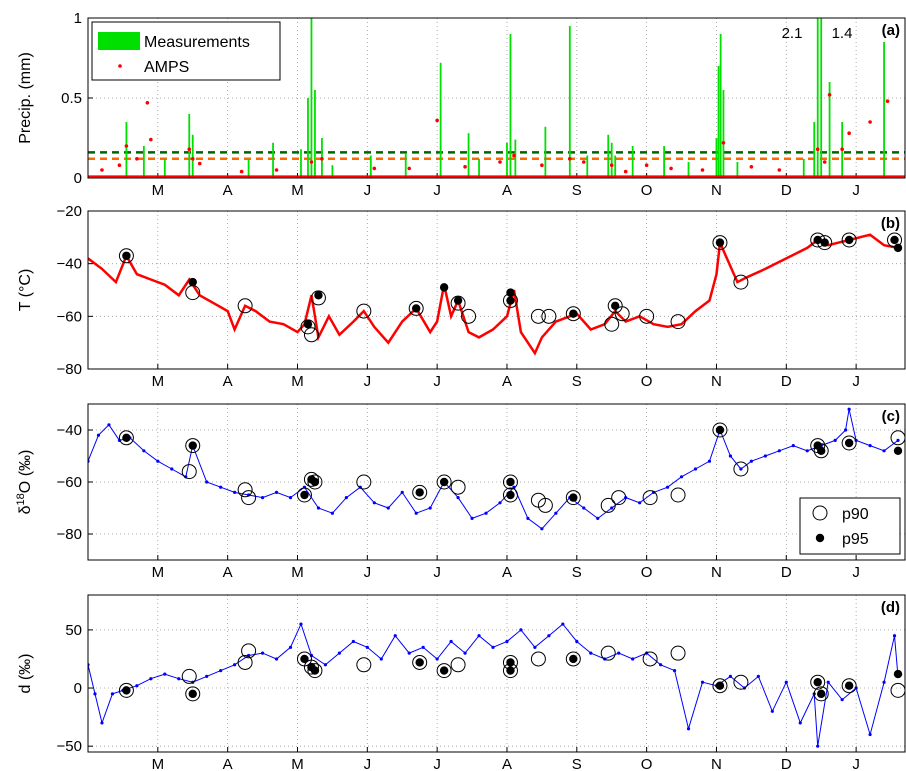 This screenshot has height=771, width=906. I want to click on legend-swatch-p90, so click(820, 513).